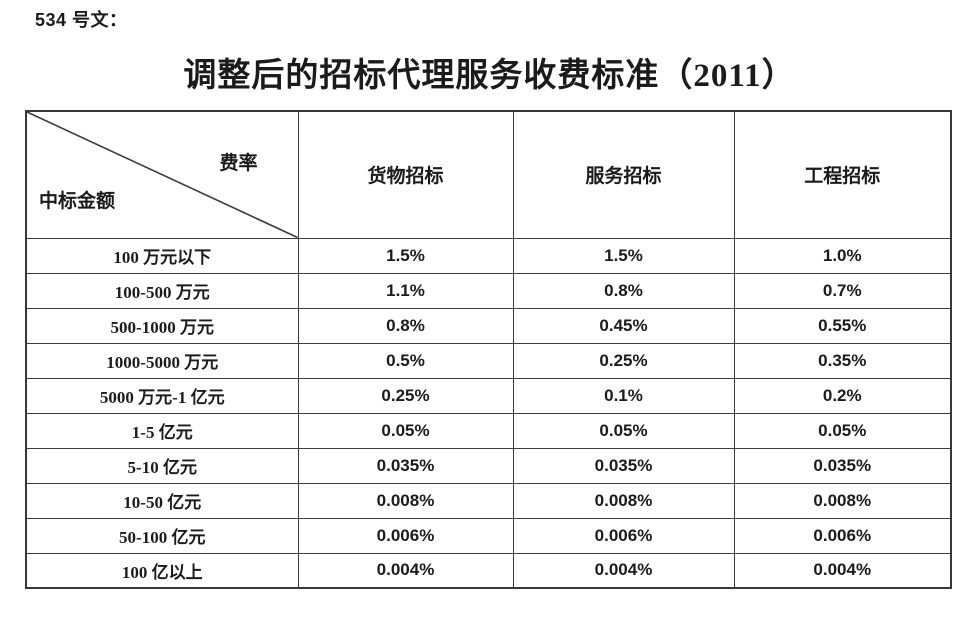  I want to click on column-header-services: 服务招标, so click(623, 174).